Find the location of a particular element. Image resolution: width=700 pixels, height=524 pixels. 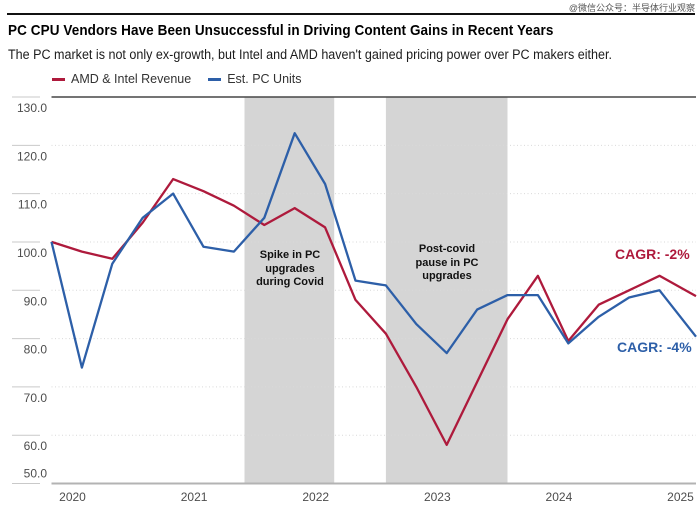

annotation-covid-spike: Spike in PC upgrades during Covid is located at coordinates (290, 268).